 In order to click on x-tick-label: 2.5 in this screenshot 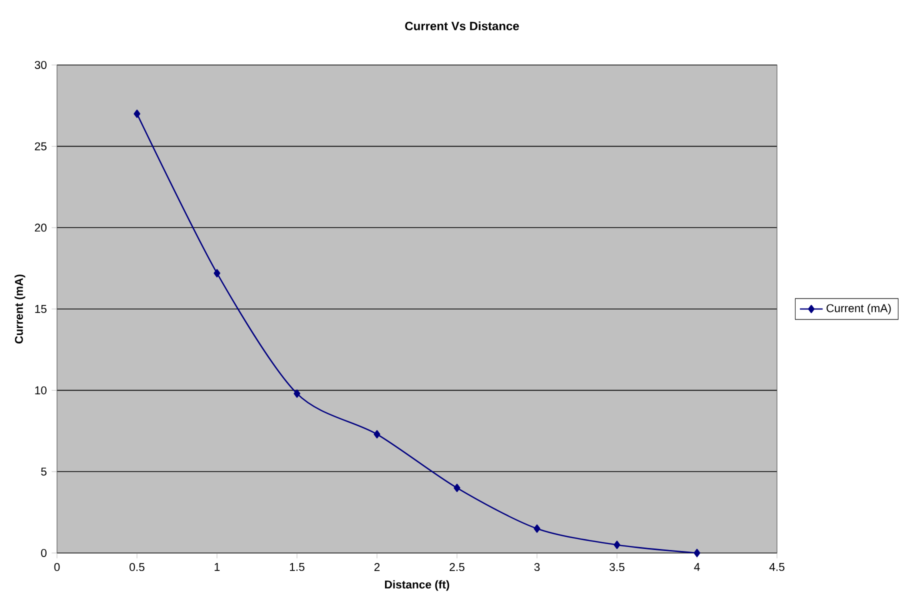, I will do `click(457, 567)`.